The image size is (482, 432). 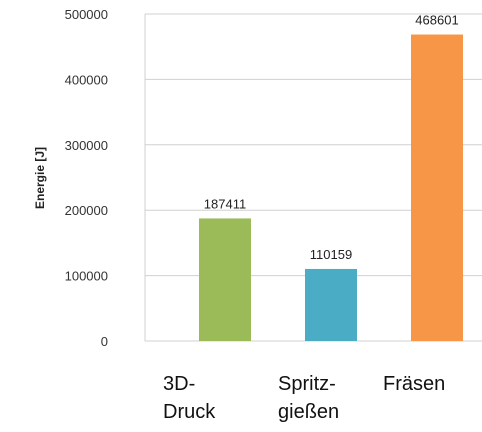 I want to click on x-axis-categories: 3D-Druck Spritz-gießen Fräsen, so click(x=304, y=398).